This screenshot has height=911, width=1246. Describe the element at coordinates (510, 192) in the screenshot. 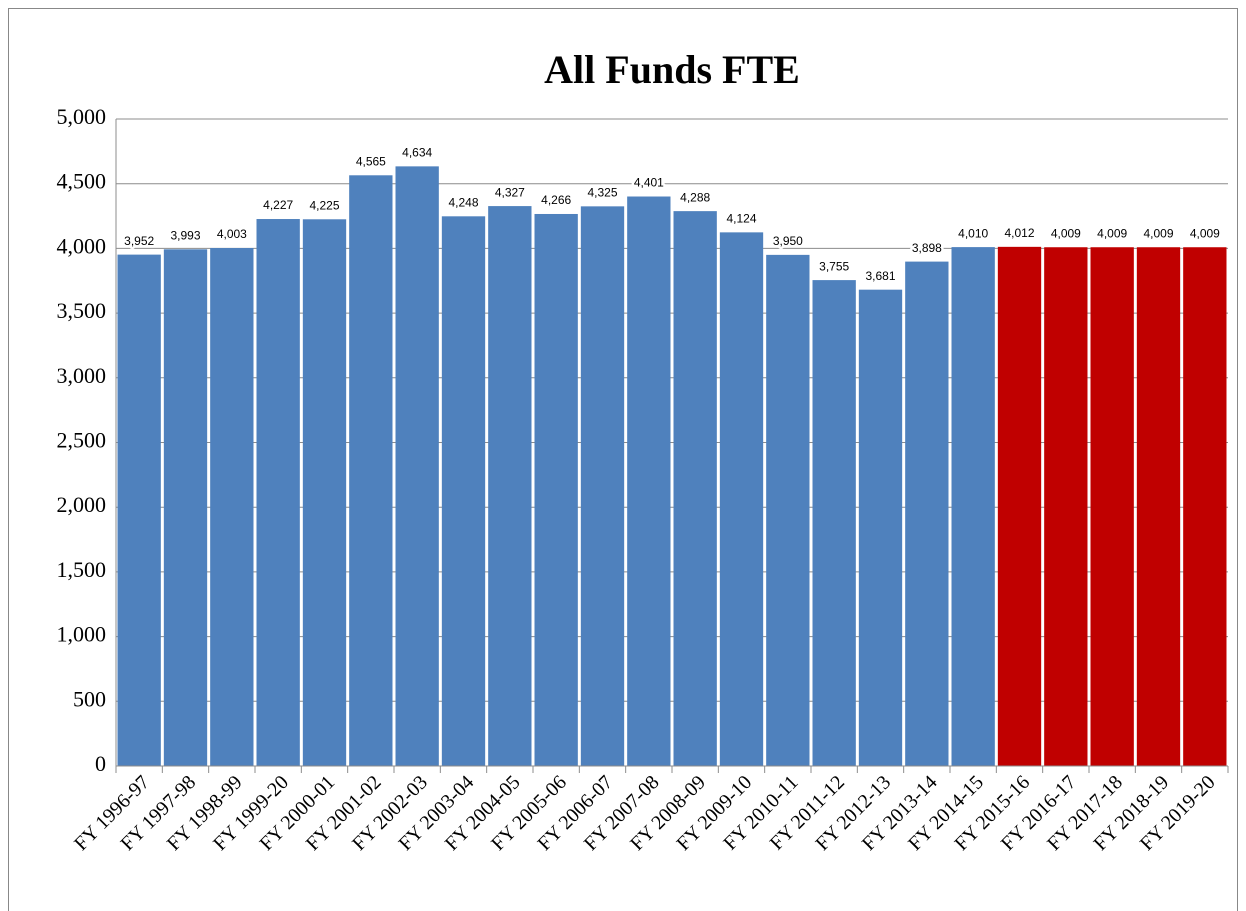

I see `data-label: 4,327` at that location.